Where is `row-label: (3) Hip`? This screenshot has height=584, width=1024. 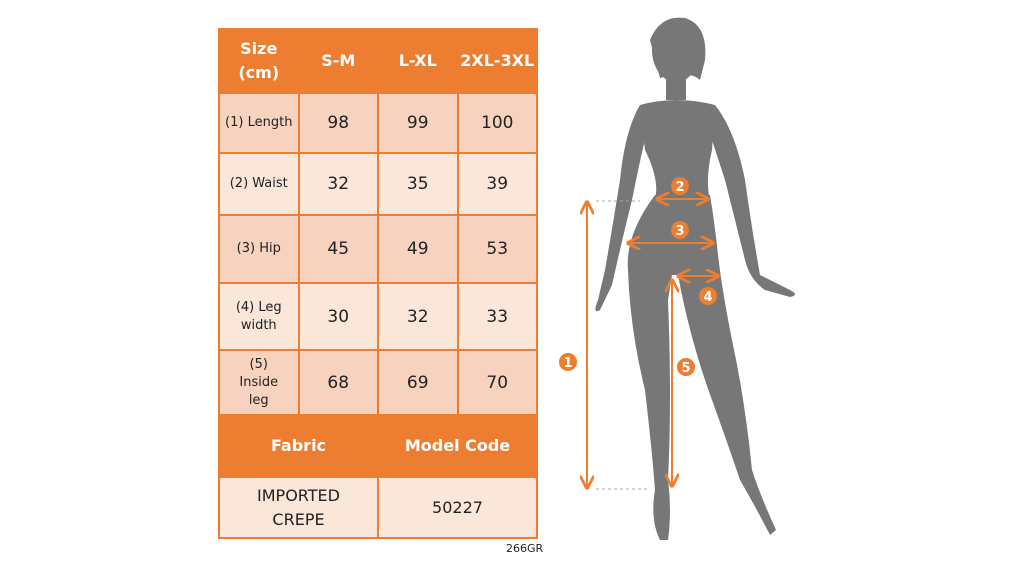 row-label: (3) Hip is located at coordinates (259, 249).